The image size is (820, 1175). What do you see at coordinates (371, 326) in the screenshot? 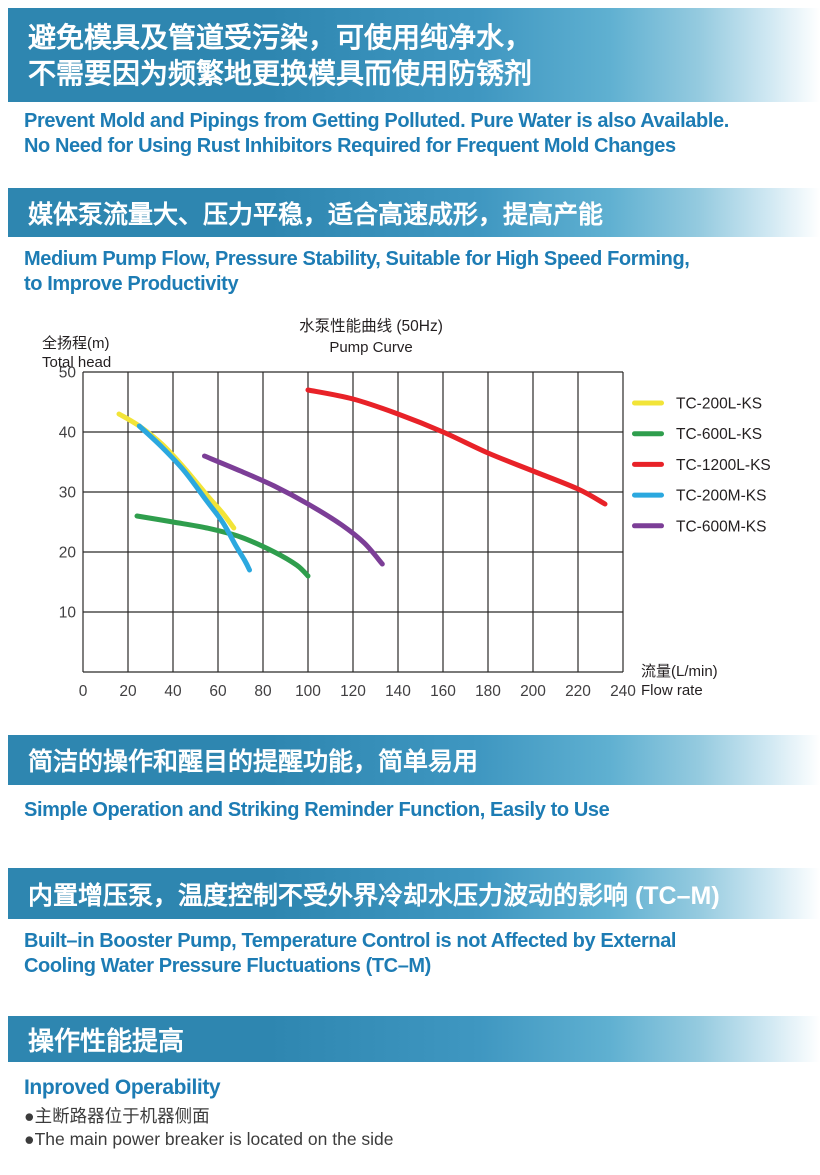
I see `chart-title-zh: 水泵性能曲线 (50Hz)` at bounding box center [371, 326].